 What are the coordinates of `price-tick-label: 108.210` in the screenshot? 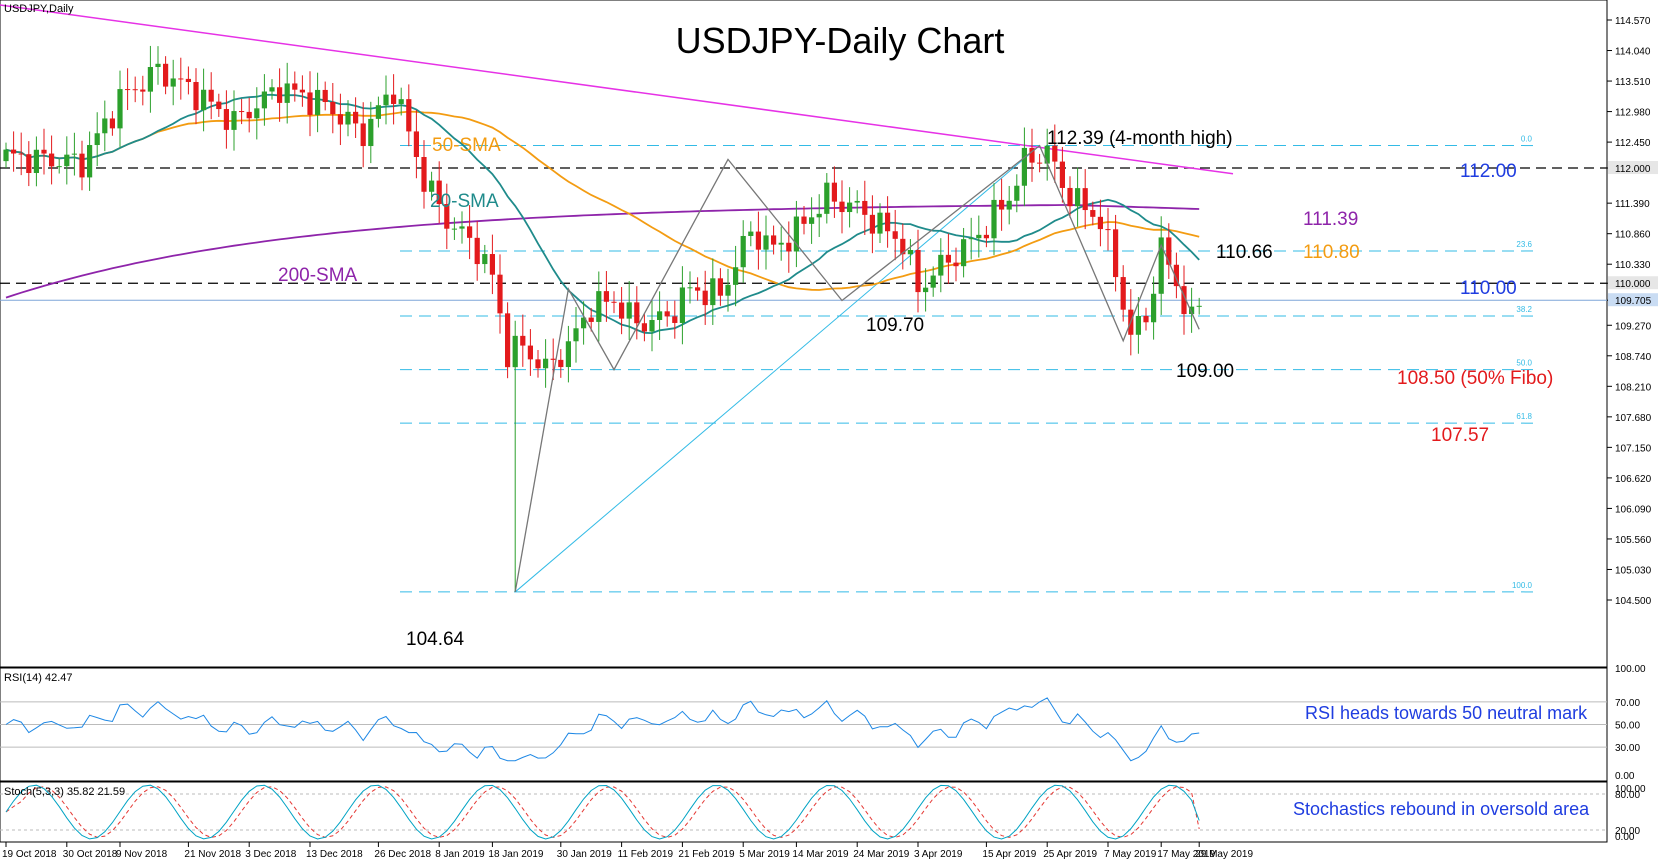 It's located at (1633, 387).